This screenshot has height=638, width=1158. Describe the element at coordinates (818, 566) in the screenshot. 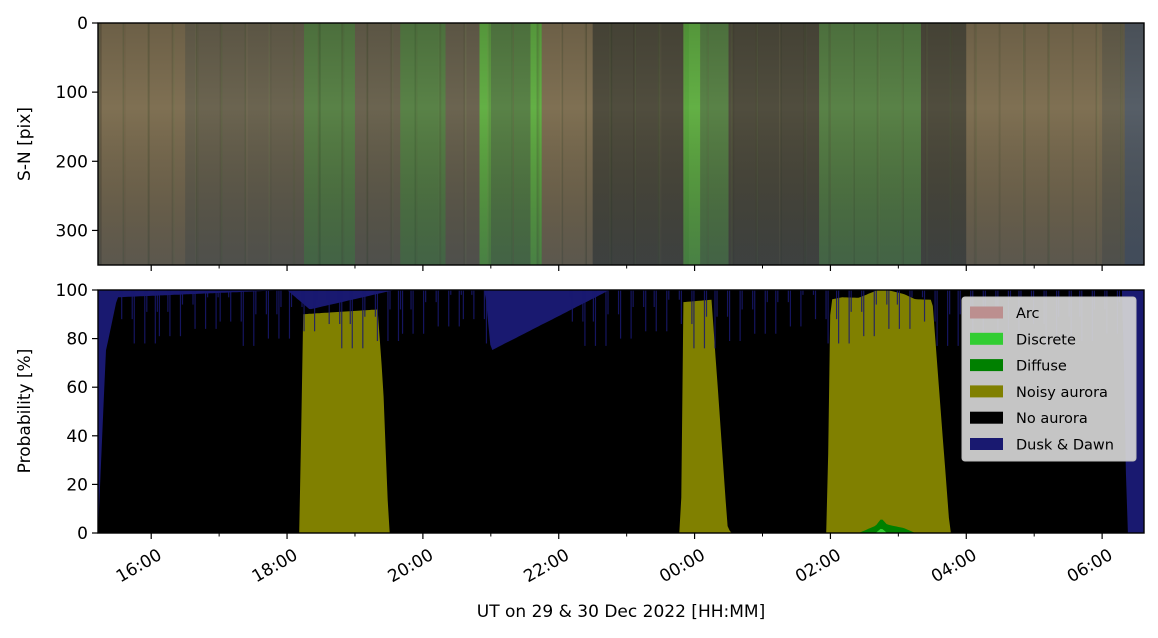

I see `probability-x-tick-label: 02:00` at that location.